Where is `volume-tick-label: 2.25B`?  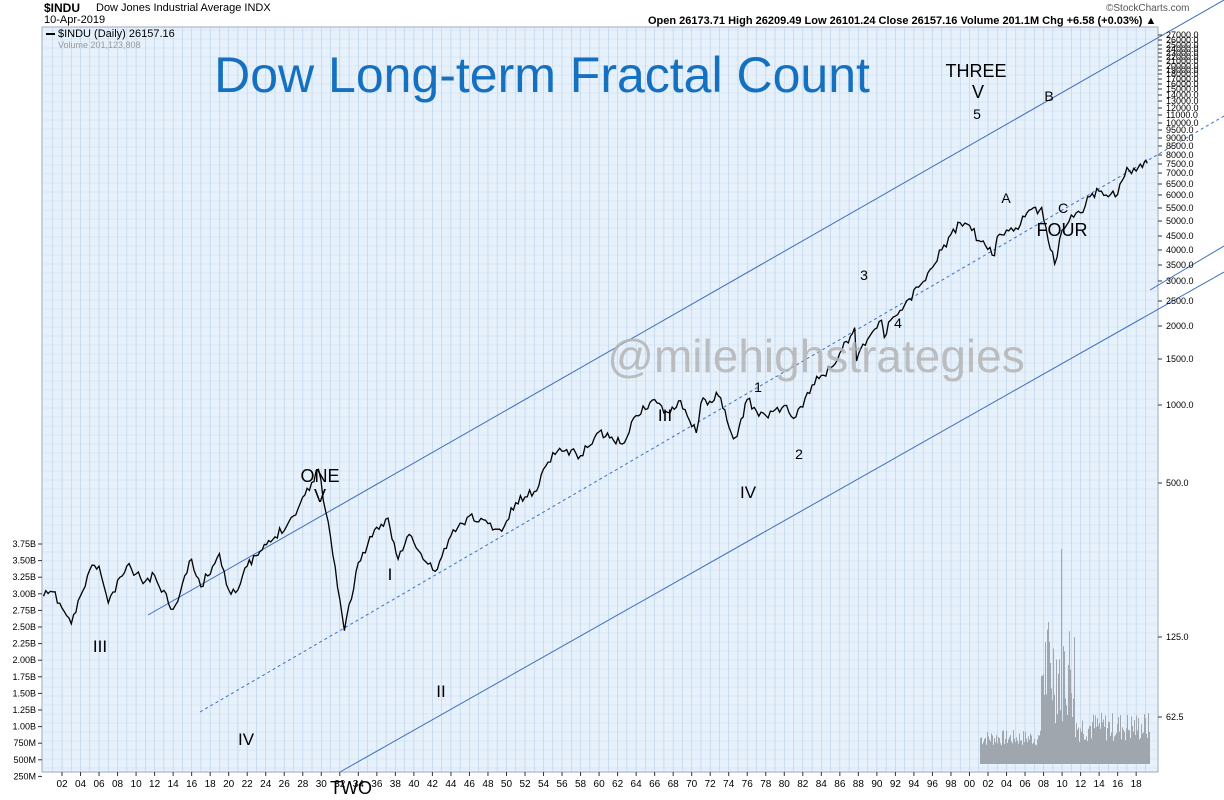
volume-tick-label: 2.25B is located at coordinates (24, 644).